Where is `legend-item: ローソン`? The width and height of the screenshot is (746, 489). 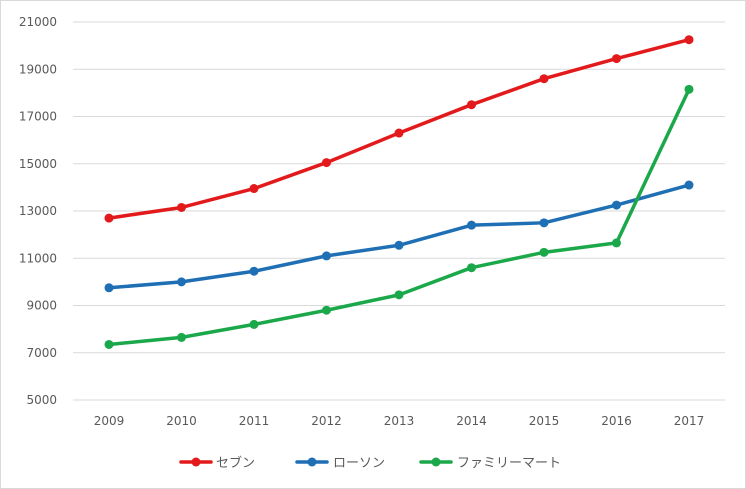 legend-item: ローソン is located at coordinates (340, 463).